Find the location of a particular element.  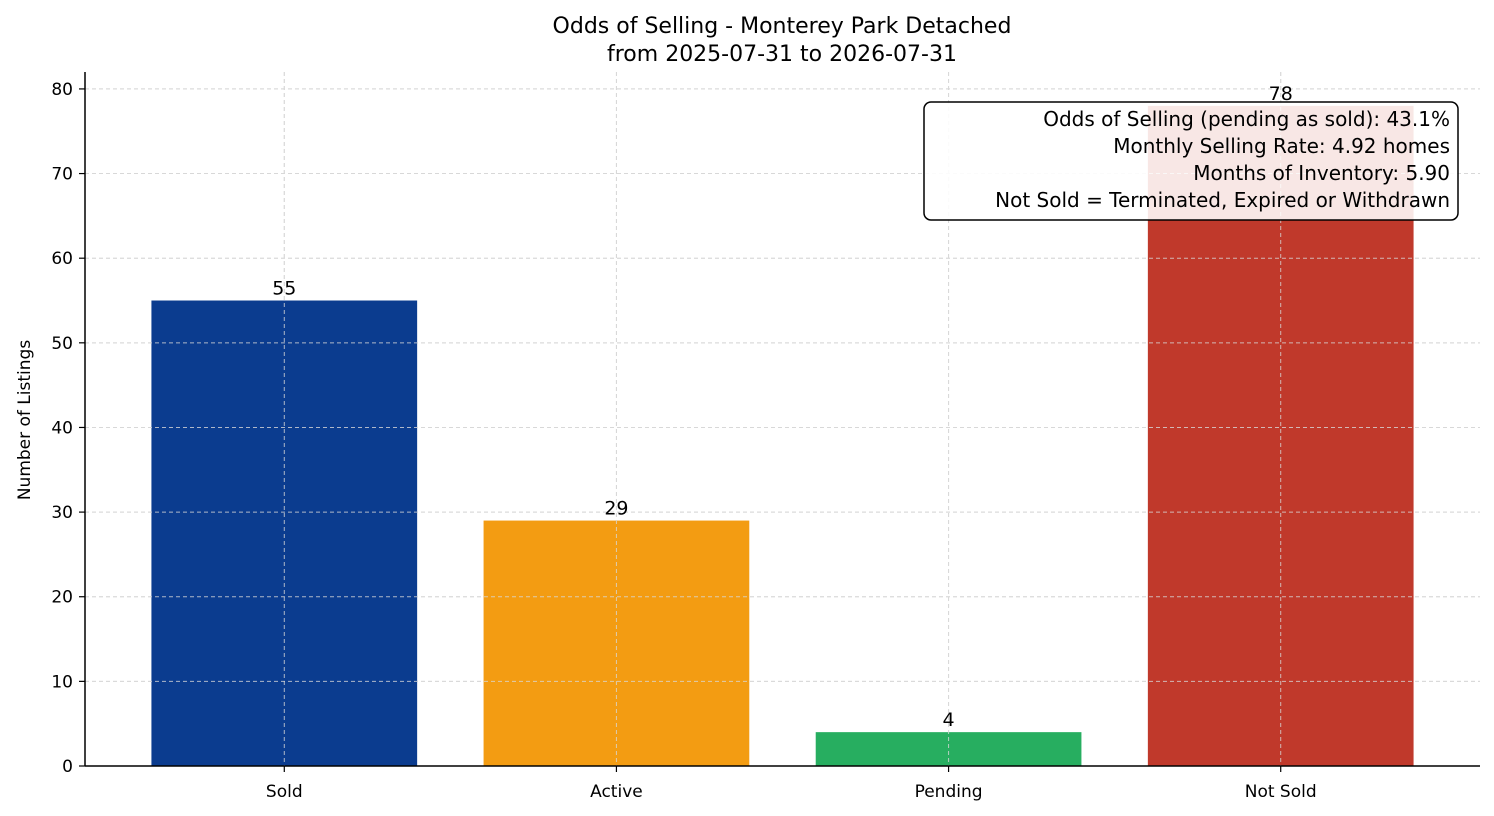

annotation-frame is located at coordinates (1191, 161).